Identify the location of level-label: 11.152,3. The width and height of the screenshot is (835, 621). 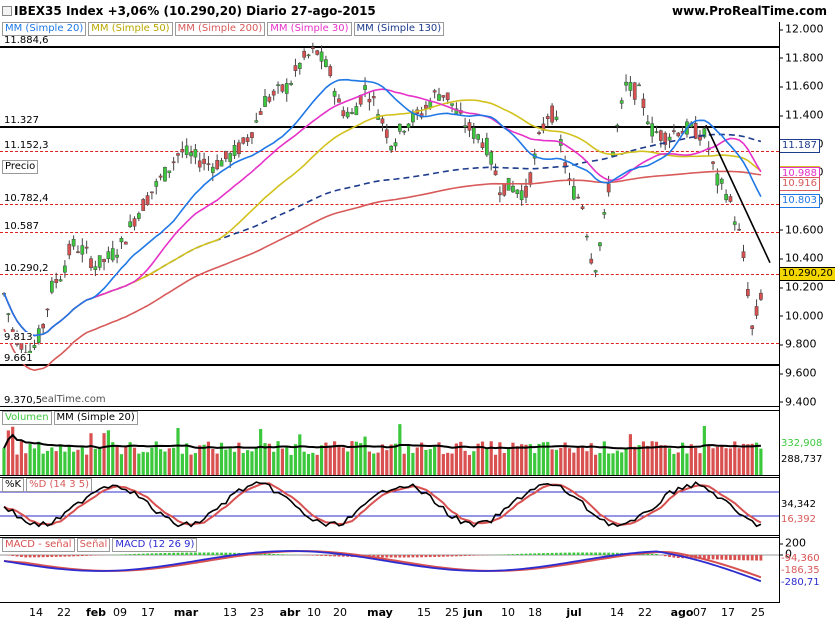
(26, 145).